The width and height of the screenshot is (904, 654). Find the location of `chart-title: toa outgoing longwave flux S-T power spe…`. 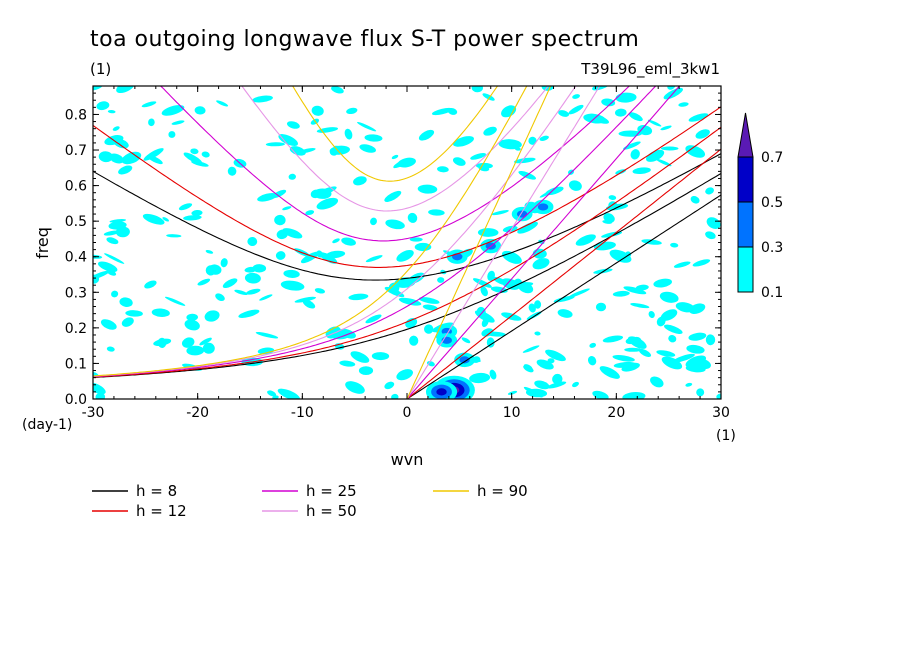

chart-title: toa outgoing longwave flux S-T power spe… is located at coordinates (364, 39).